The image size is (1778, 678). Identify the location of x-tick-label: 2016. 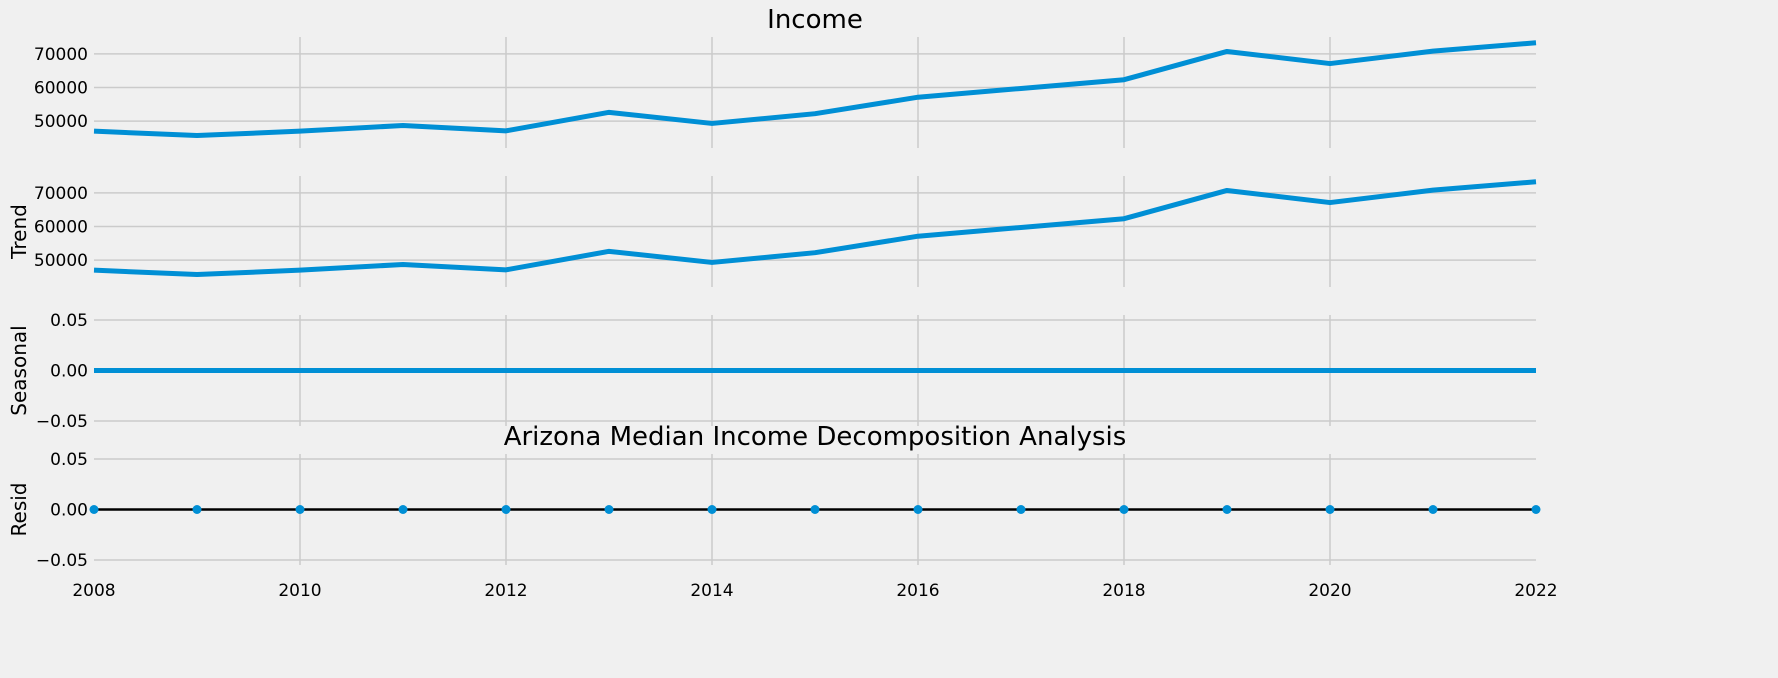
(917, 591).